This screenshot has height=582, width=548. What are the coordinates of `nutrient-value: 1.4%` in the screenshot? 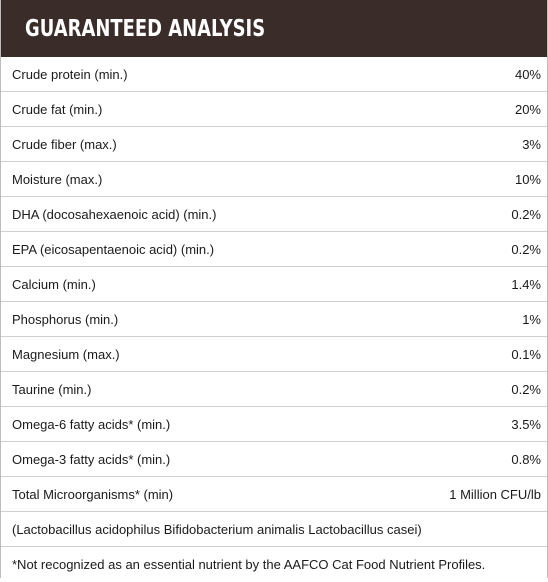 It's located at (526, 284).